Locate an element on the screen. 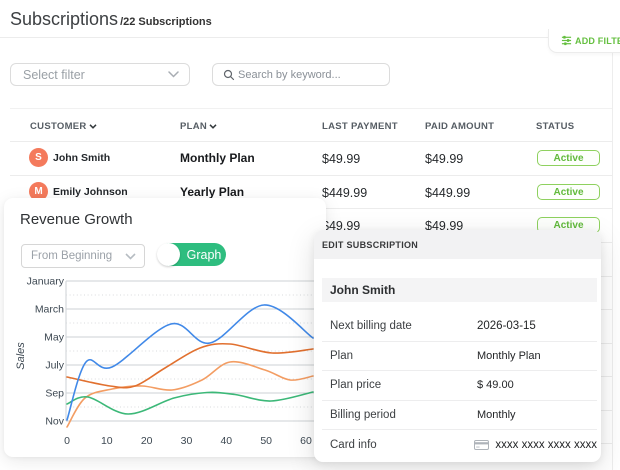  svg-text: July is located at coordinates (54, 366).